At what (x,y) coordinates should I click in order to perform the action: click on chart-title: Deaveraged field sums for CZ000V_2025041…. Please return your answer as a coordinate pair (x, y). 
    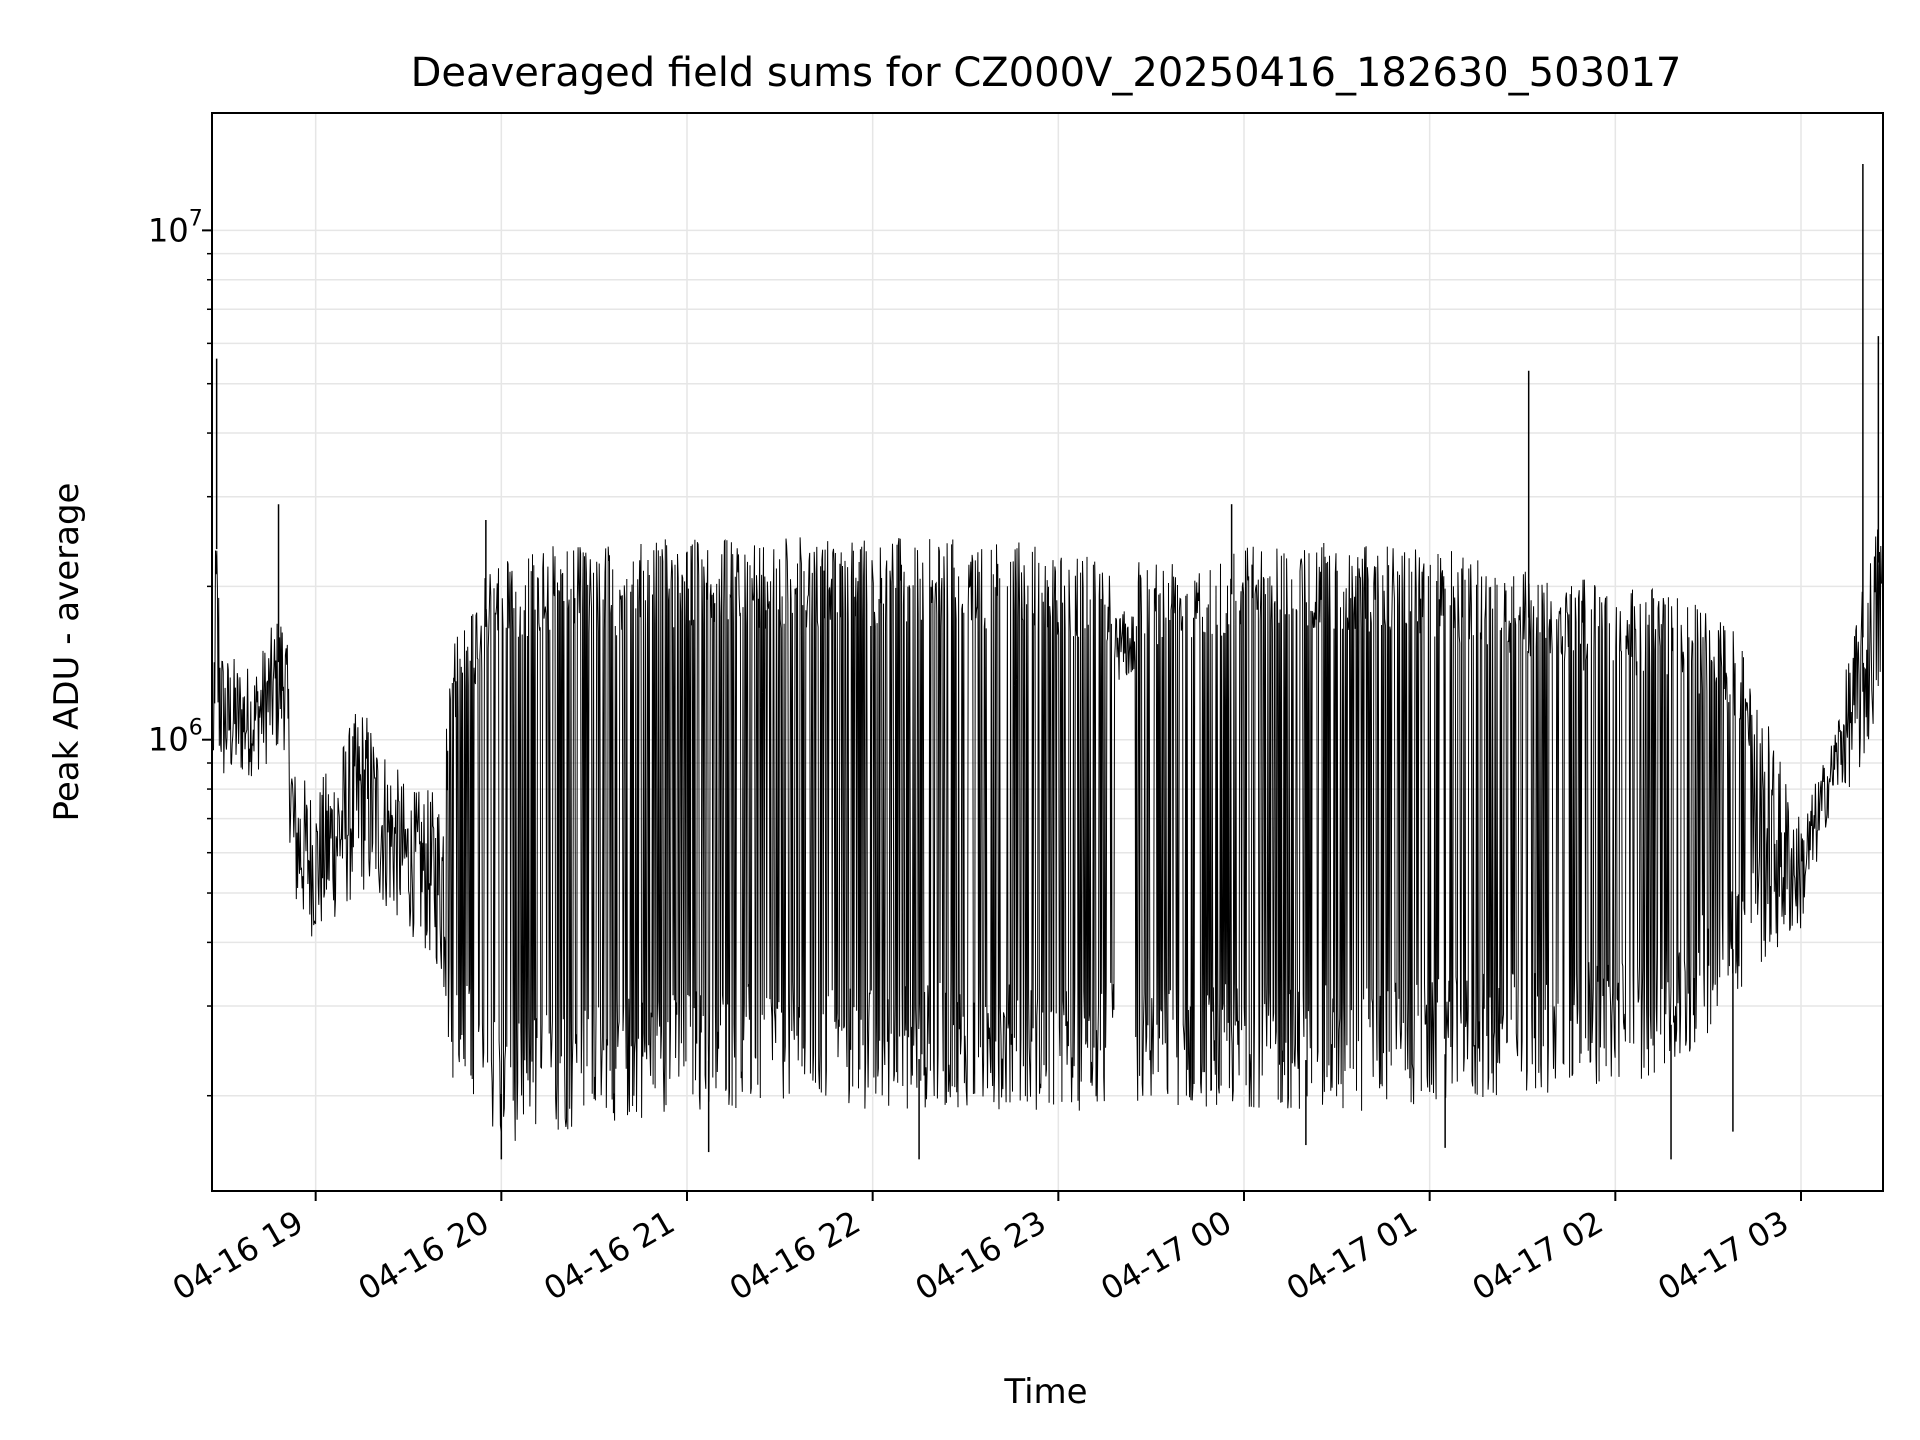
    Looking at the image, I should click on (1046, 73).